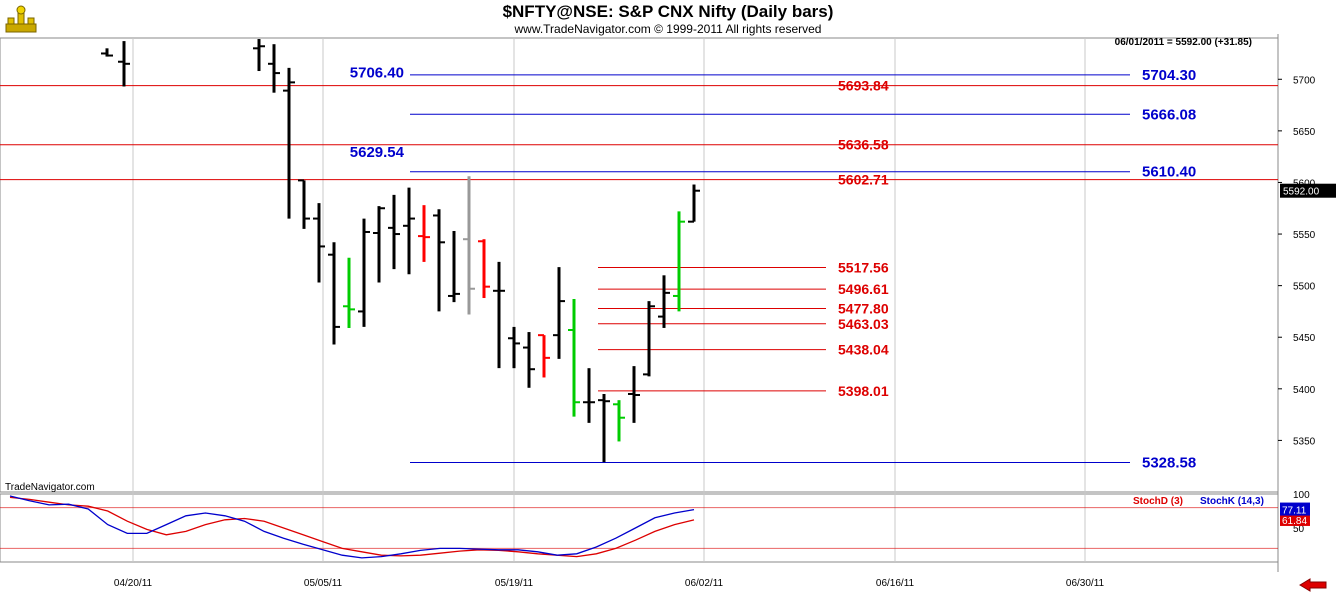 Image resolution: width=1336 pixels, height=594 pixels. I want to click on watermark: TradeNavigator.com, so click(50, 487).